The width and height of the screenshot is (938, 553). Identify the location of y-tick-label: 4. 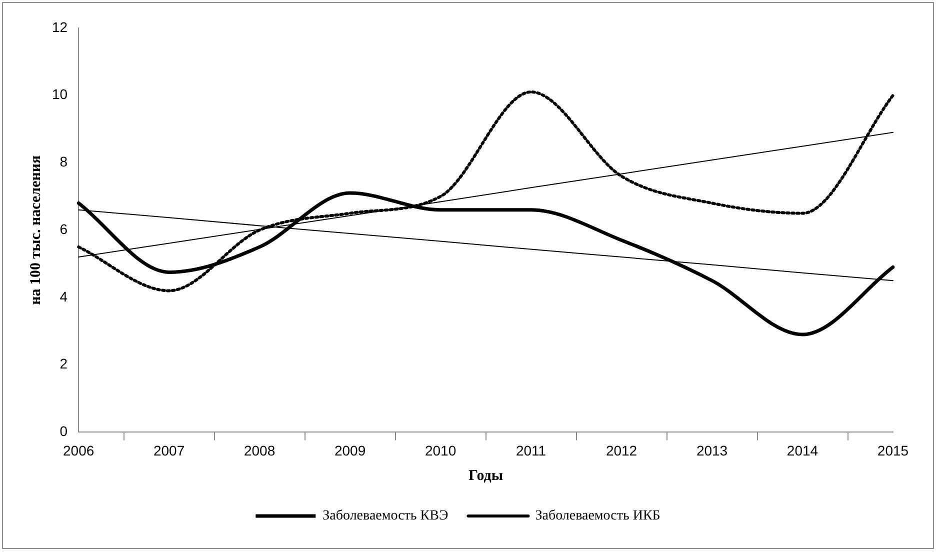
(64, 296).